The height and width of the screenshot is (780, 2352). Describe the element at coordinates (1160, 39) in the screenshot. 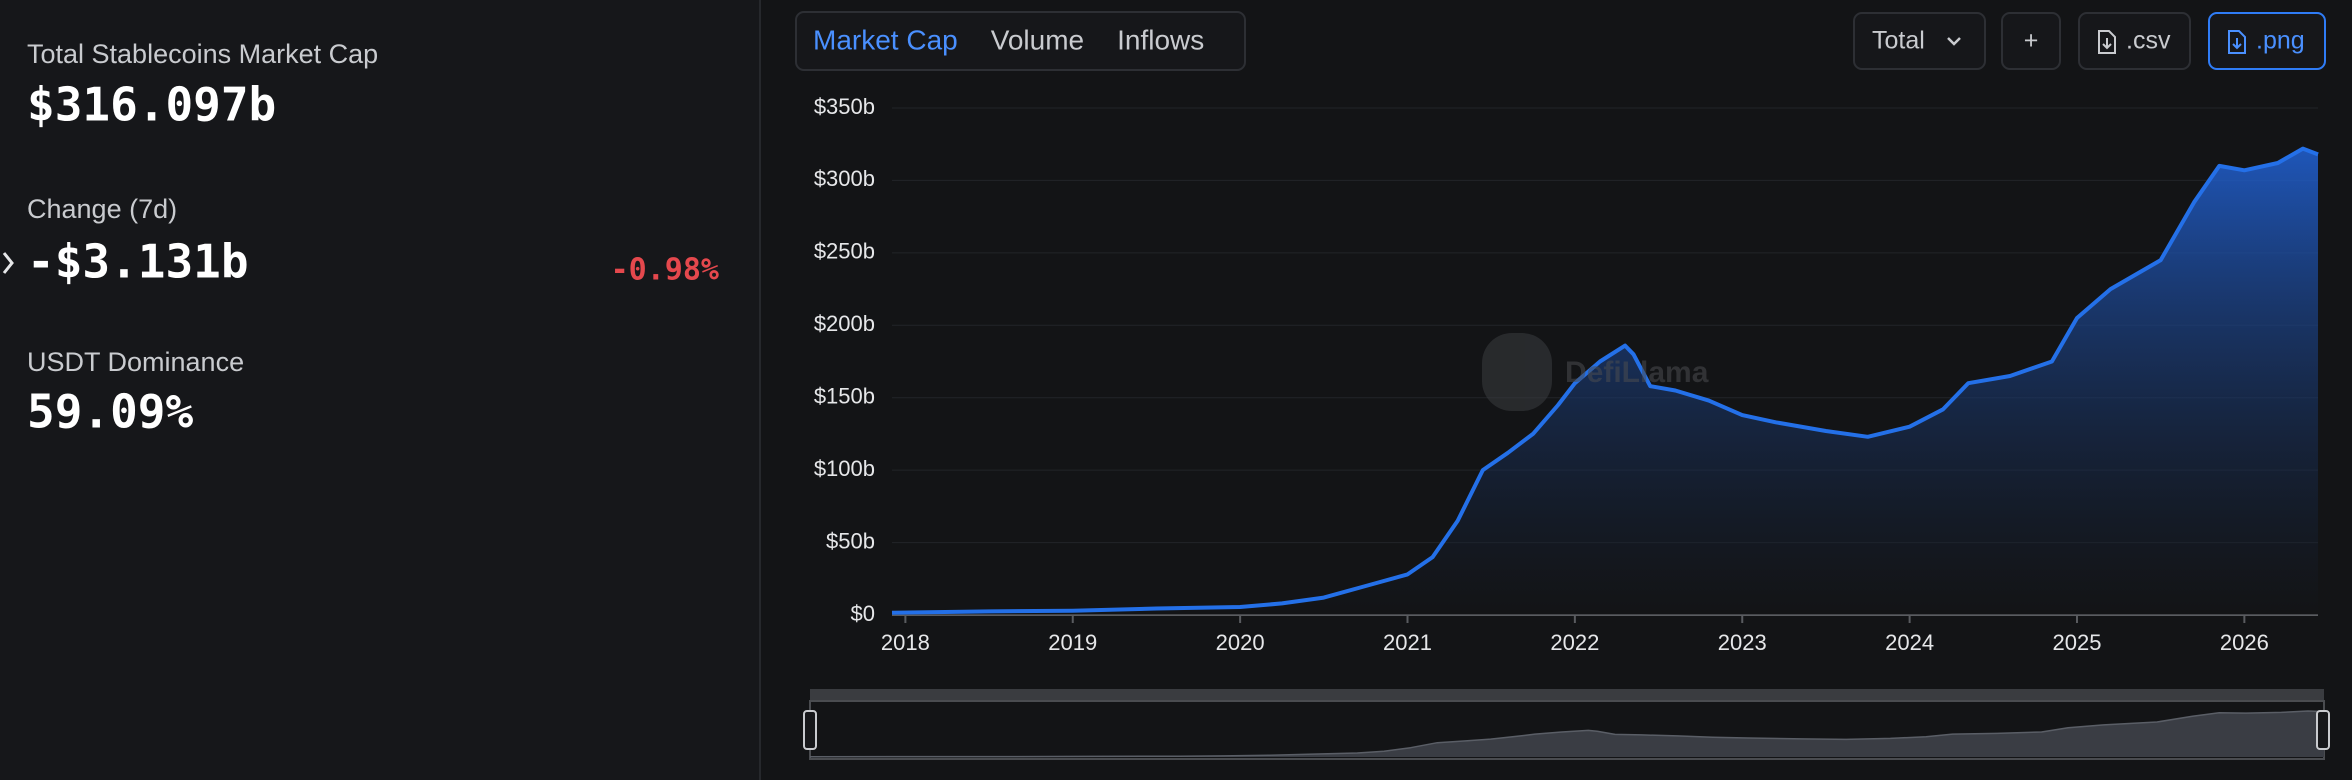

I see `tab: Inflows` at that location.